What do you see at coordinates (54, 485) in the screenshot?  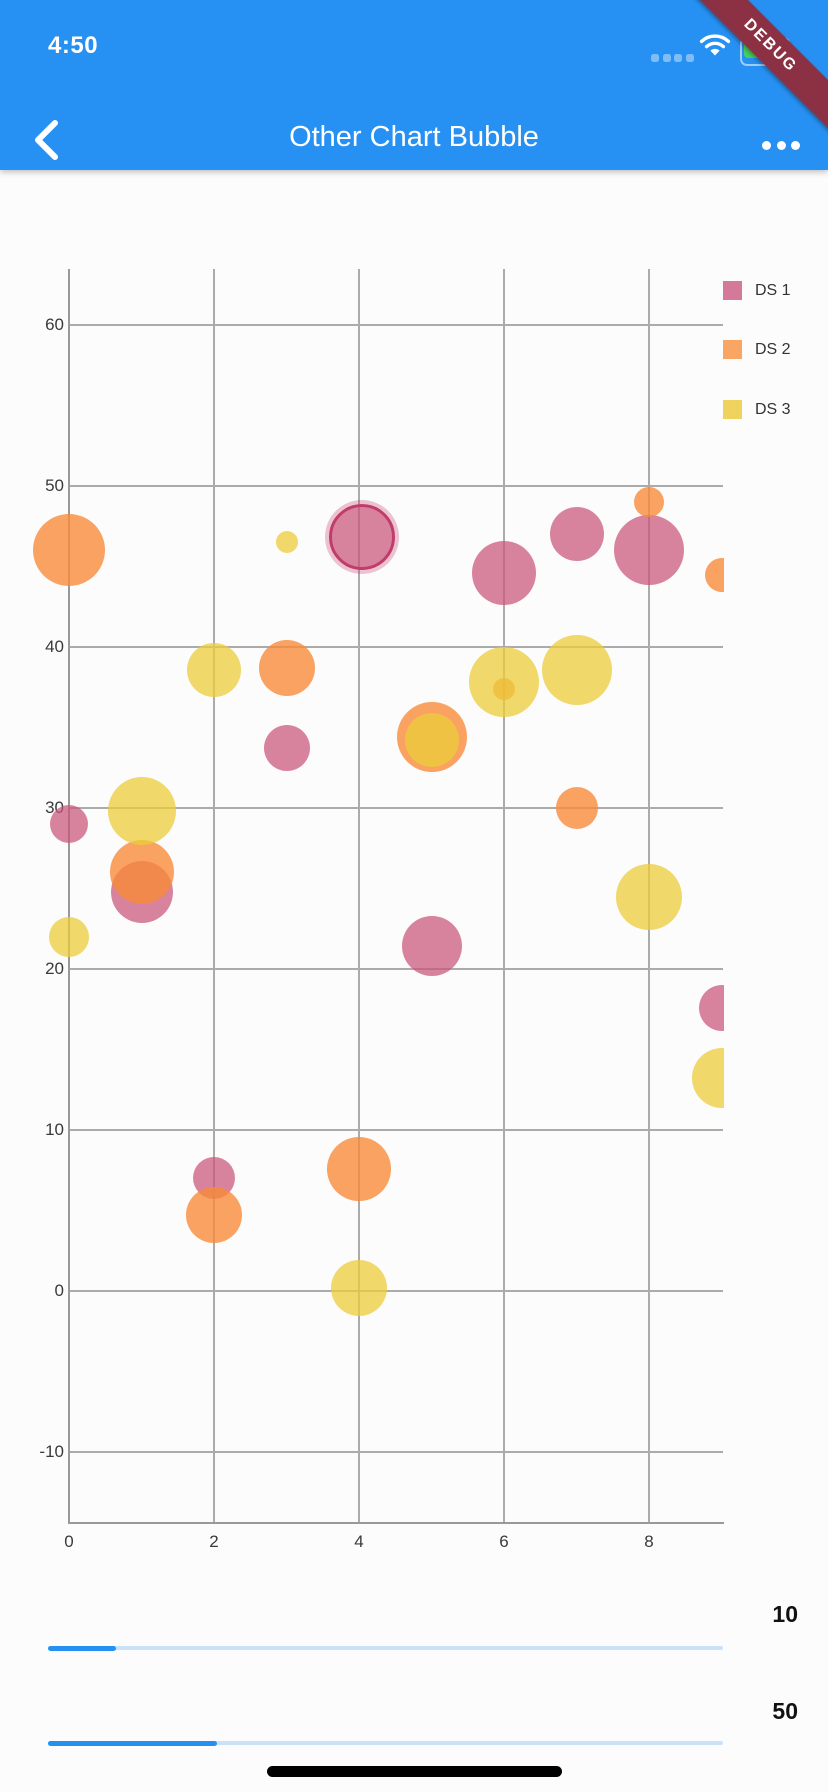 I see `y-axis-tick-label: 50` at bounding box center [54, 485].